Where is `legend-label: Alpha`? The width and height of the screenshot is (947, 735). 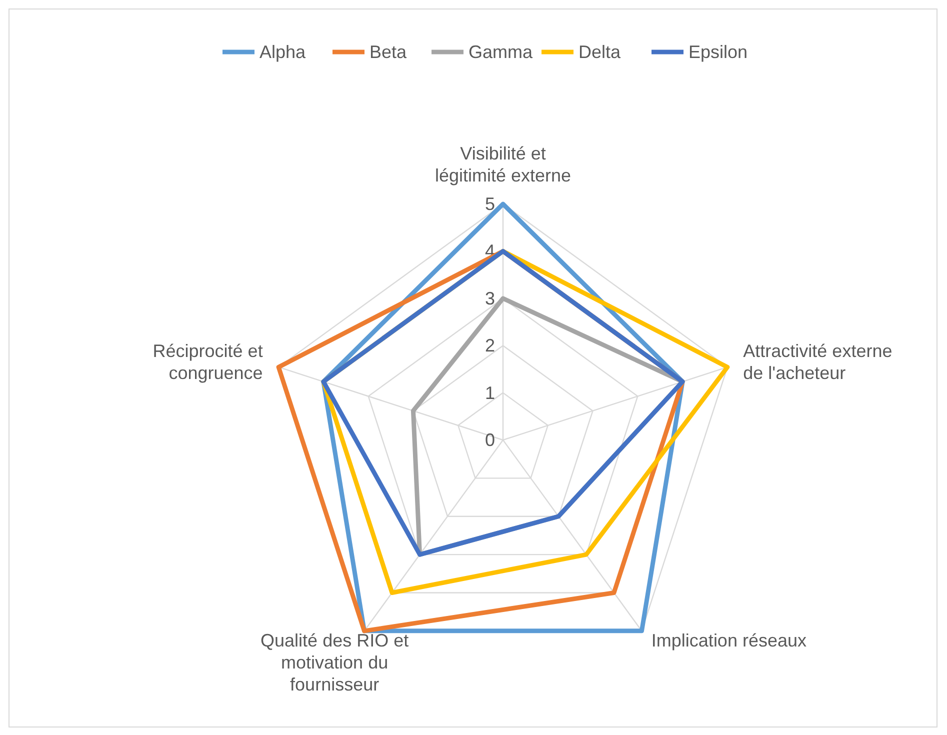
legend-label: Alpha is located at coordinates (283, 52).